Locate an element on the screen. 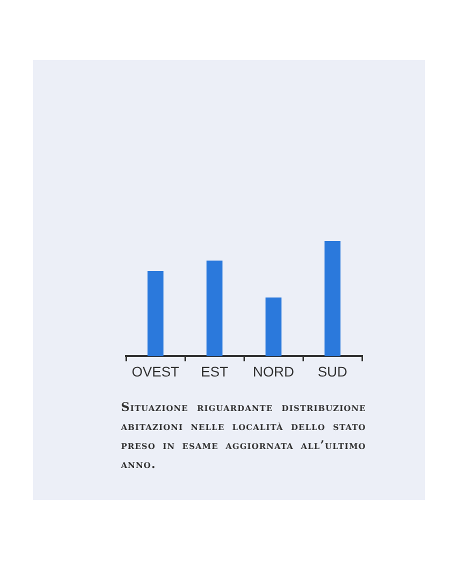  x-tick-label: NORD is located at coordinates (273, 371).